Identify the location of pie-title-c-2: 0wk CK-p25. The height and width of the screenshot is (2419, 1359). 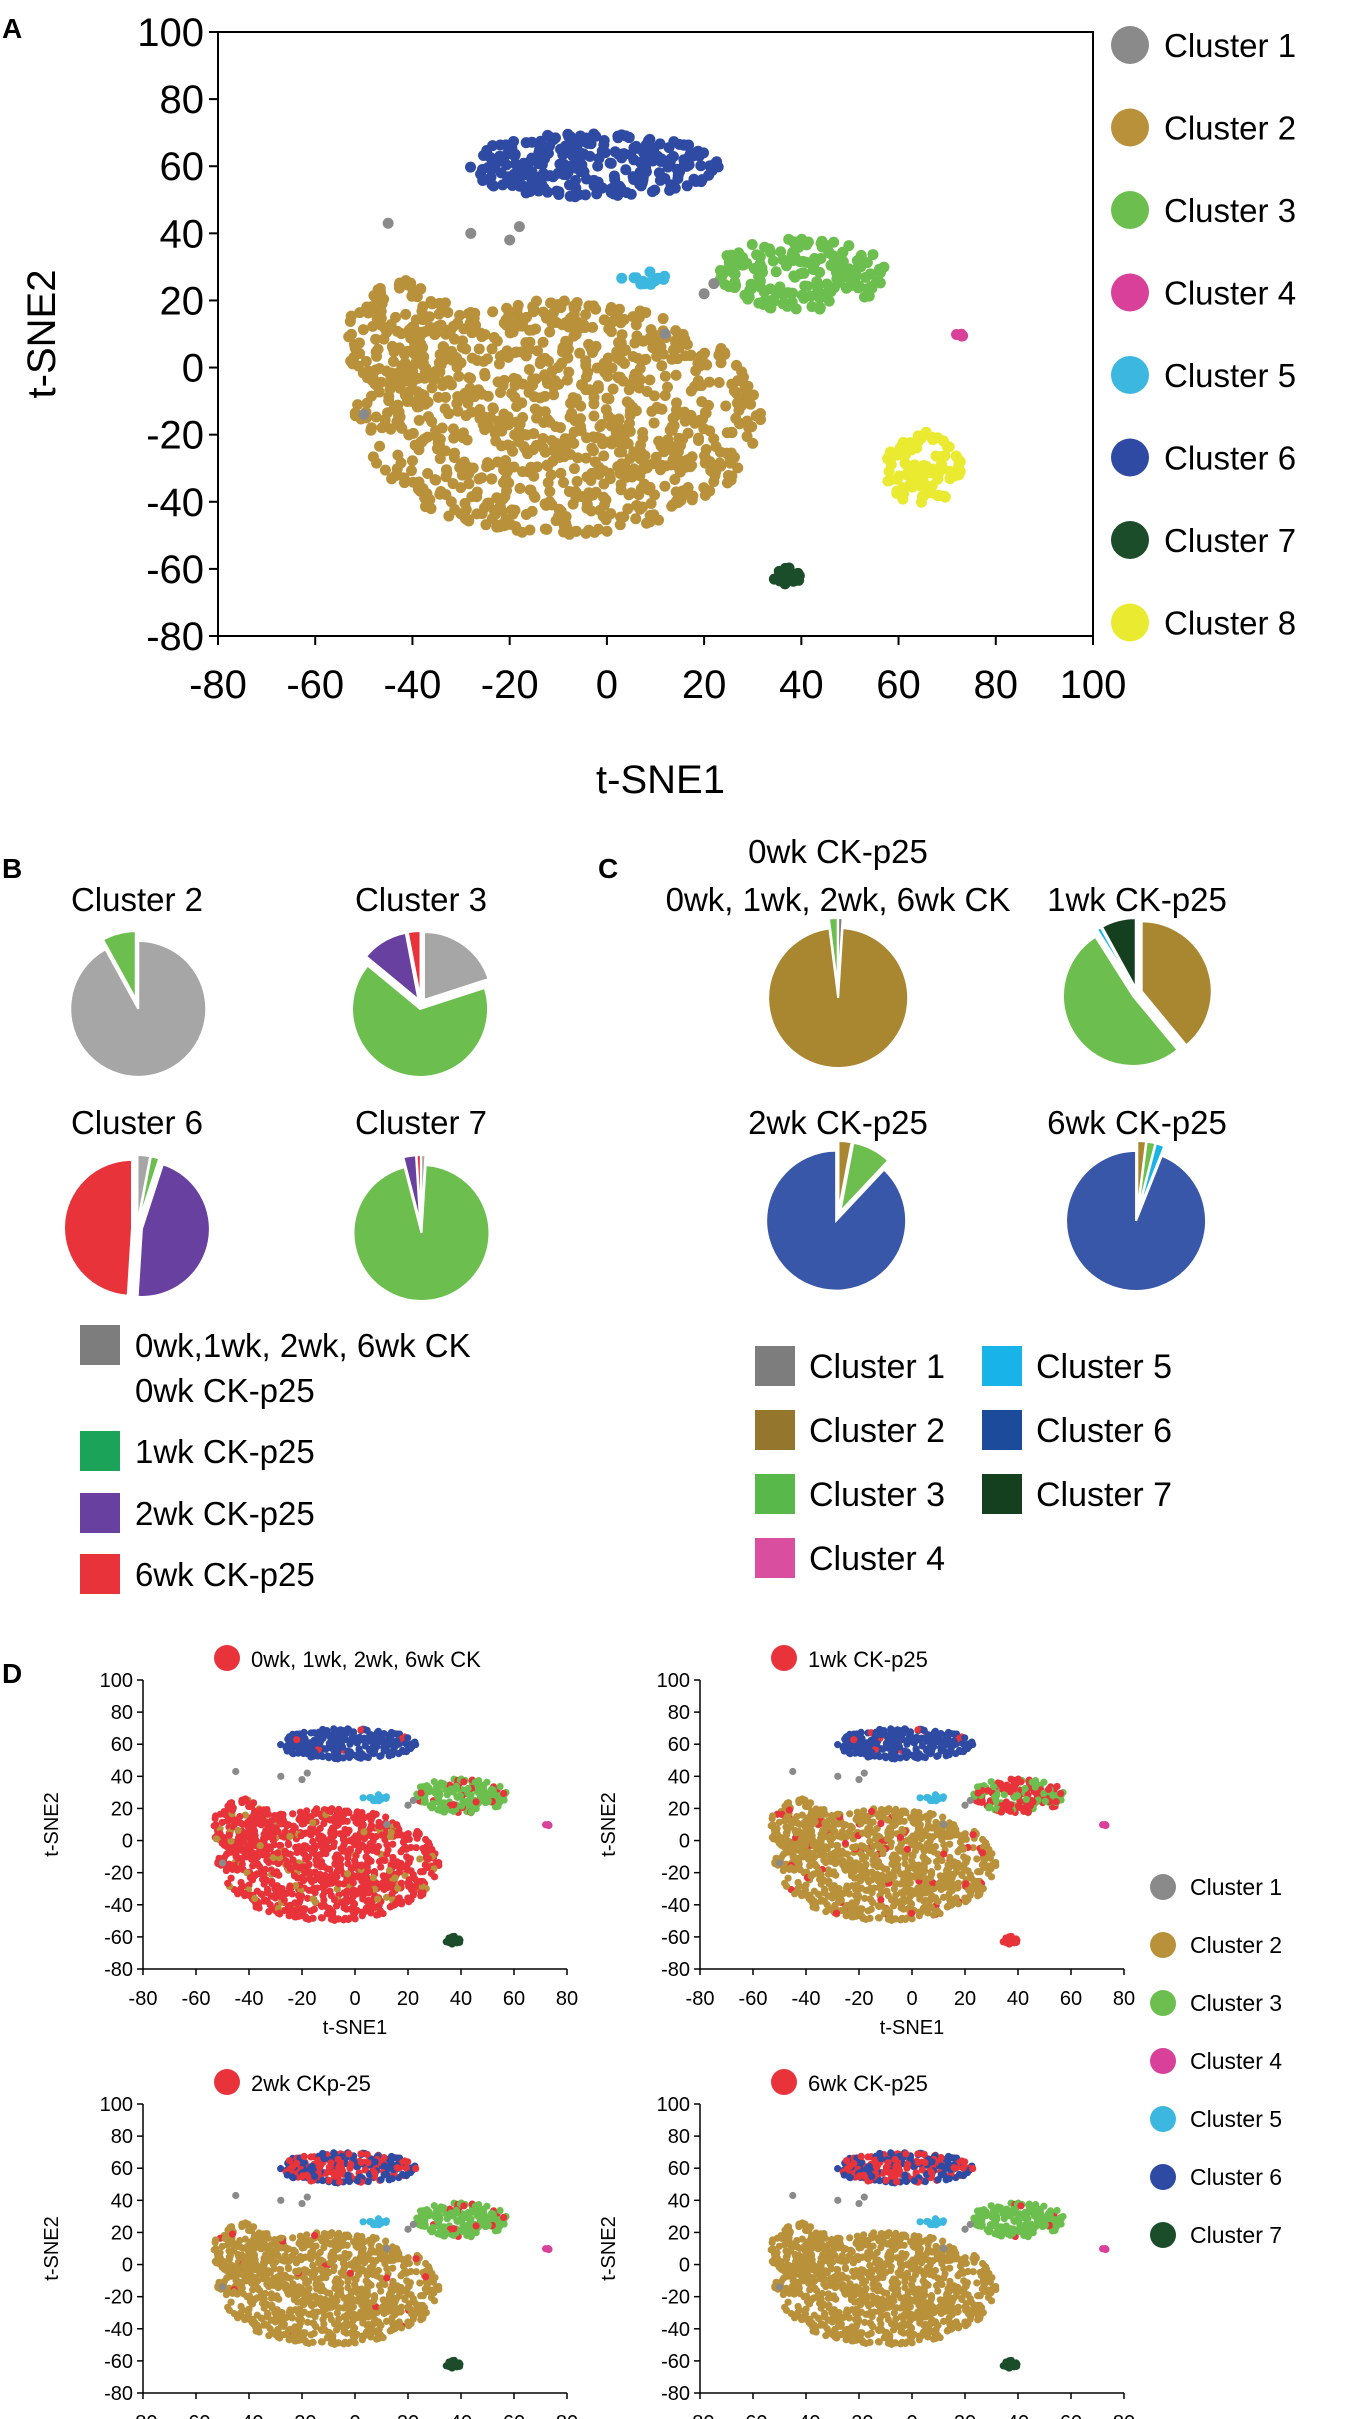
(838, 851).